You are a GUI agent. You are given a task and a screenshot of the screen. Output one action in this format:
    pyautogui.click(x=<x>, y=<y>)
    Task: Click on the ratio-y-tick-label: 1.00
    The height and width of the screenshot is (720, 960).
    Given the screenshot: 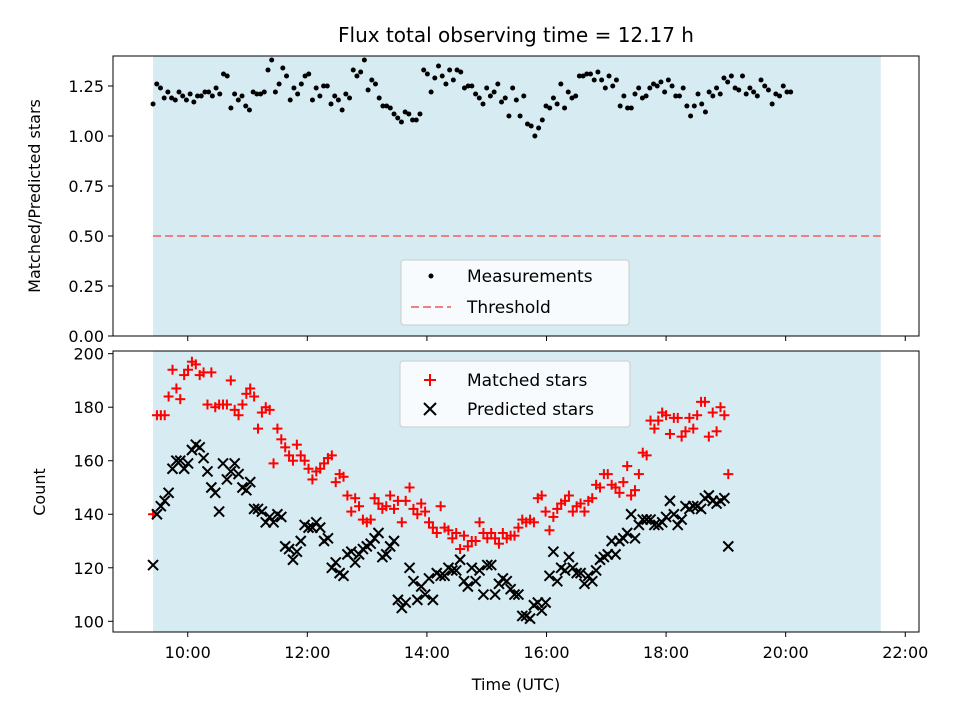 What is the action you would take?
    pyautogui.click(x=86, y=136)
    